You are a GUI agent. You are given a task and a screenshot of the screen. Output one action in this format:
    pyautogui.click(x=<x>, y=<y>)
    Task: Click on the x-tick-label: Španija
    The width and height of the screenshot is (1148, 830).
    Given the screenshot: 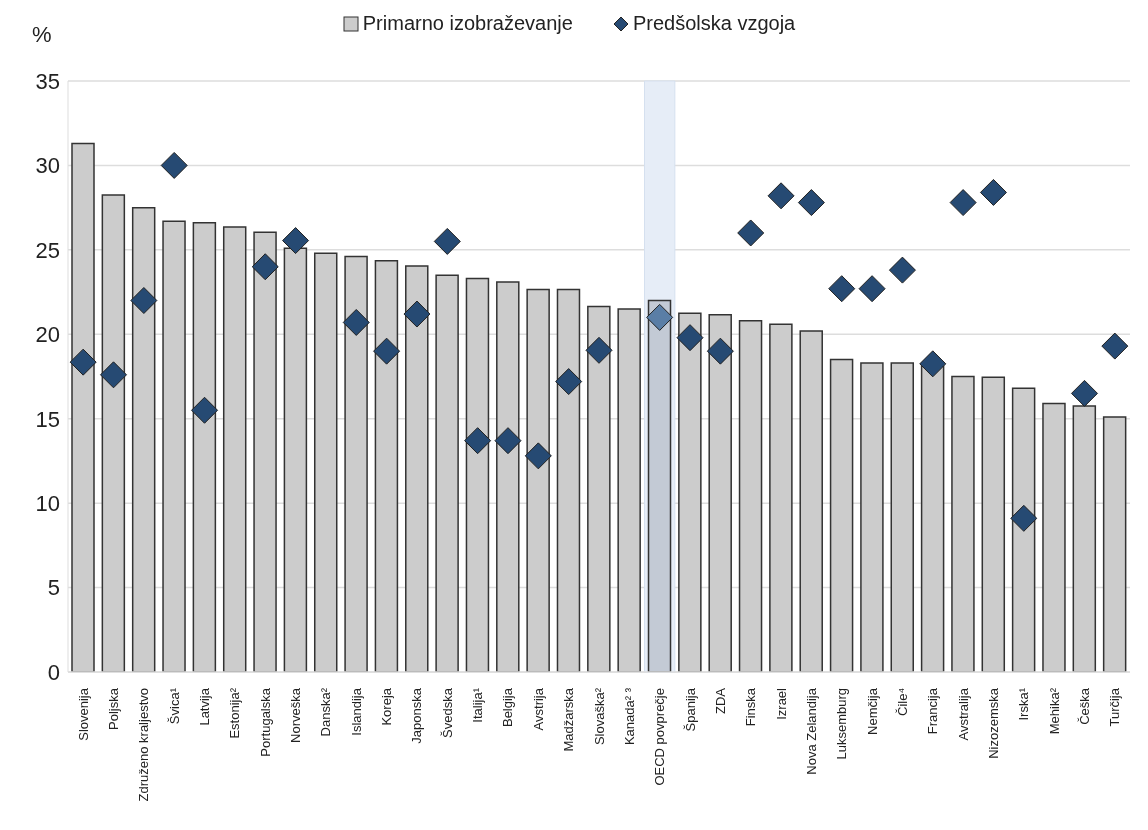 What is the action you would take?
    pyautogui.click(x=690, y=709)
    